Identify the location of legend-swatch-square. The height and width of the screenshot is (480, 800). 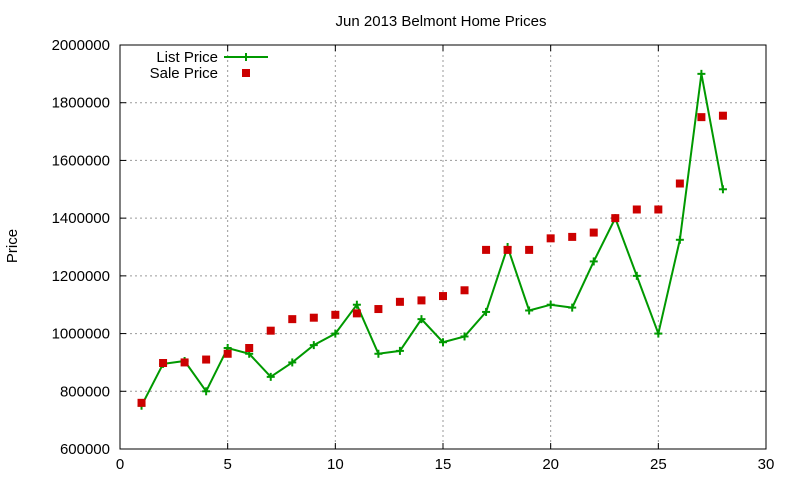
(246, 73).